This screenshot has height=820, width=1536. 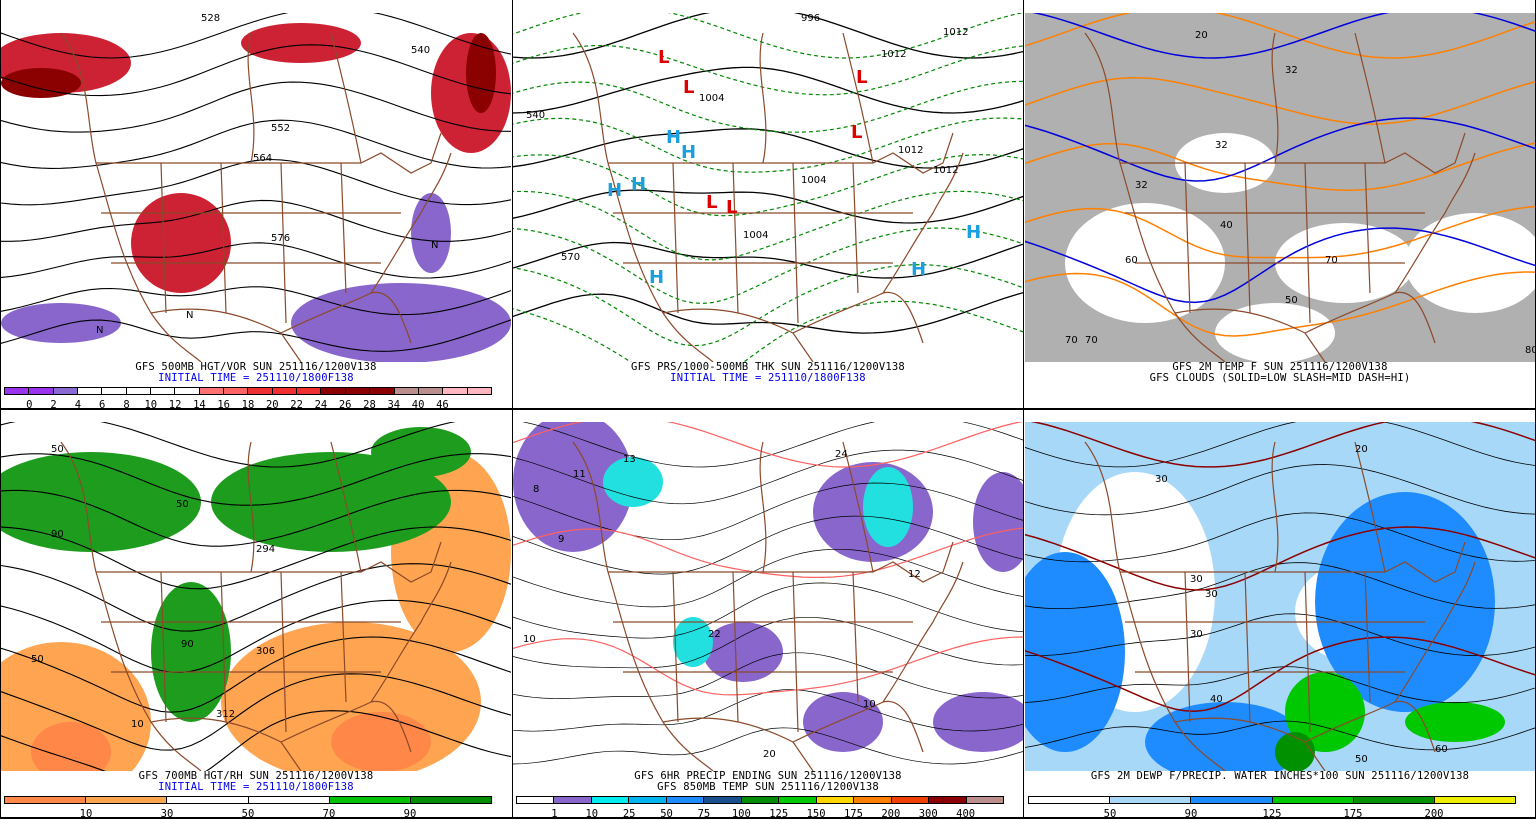 What do you see at coordinates (280, 128) in the screenshot?
I see `map-label: 552` at bounding box center [280, 128].